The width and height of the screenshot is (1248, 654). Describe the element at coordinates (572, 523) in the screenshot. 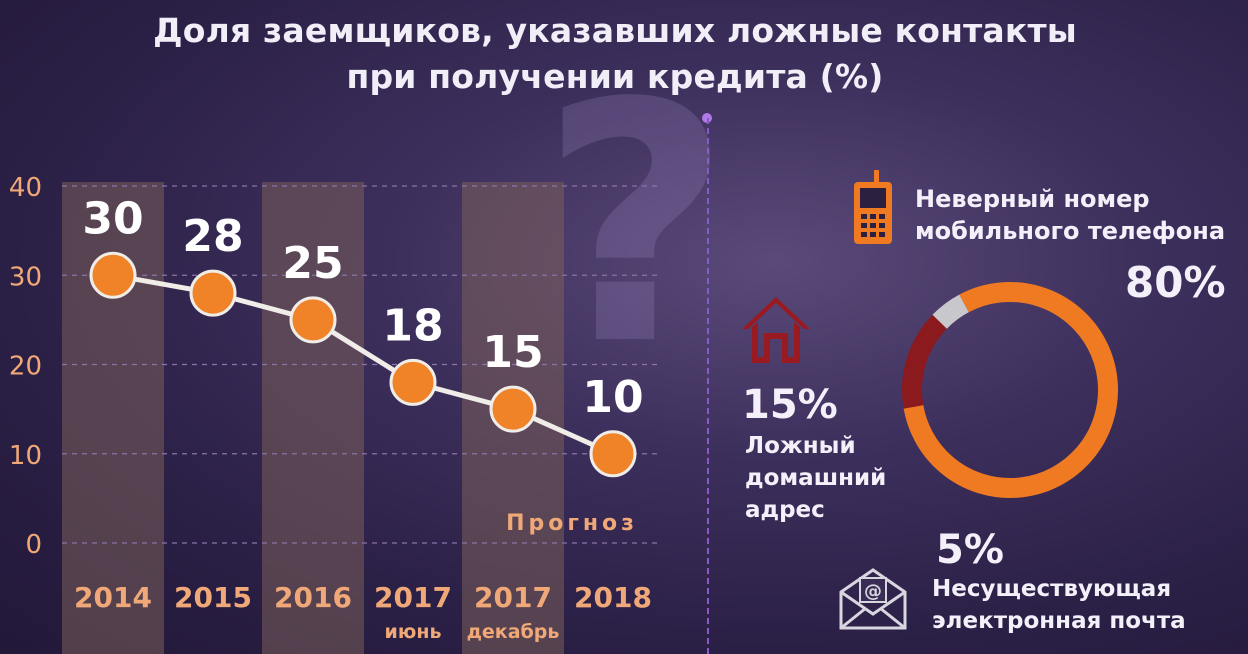

I see `forecast-label: Прогноз` at that location.